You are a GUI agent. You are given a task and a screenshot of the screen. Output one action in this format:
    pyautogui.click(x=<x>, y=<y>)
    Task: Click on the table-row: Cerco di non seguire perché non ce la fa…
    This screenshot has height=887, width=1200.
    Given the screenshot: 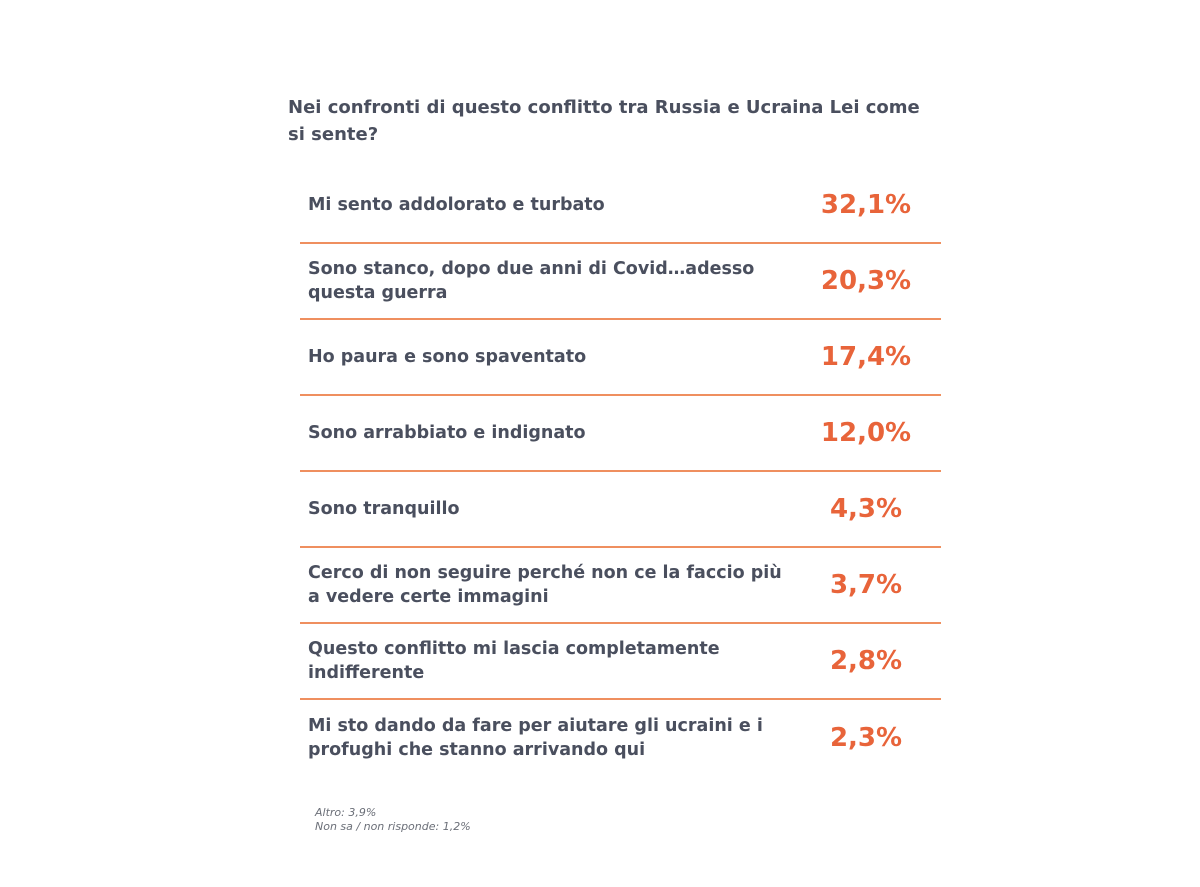 What is the action you would take?
    pyautogui.click(x=620, y=586)
    